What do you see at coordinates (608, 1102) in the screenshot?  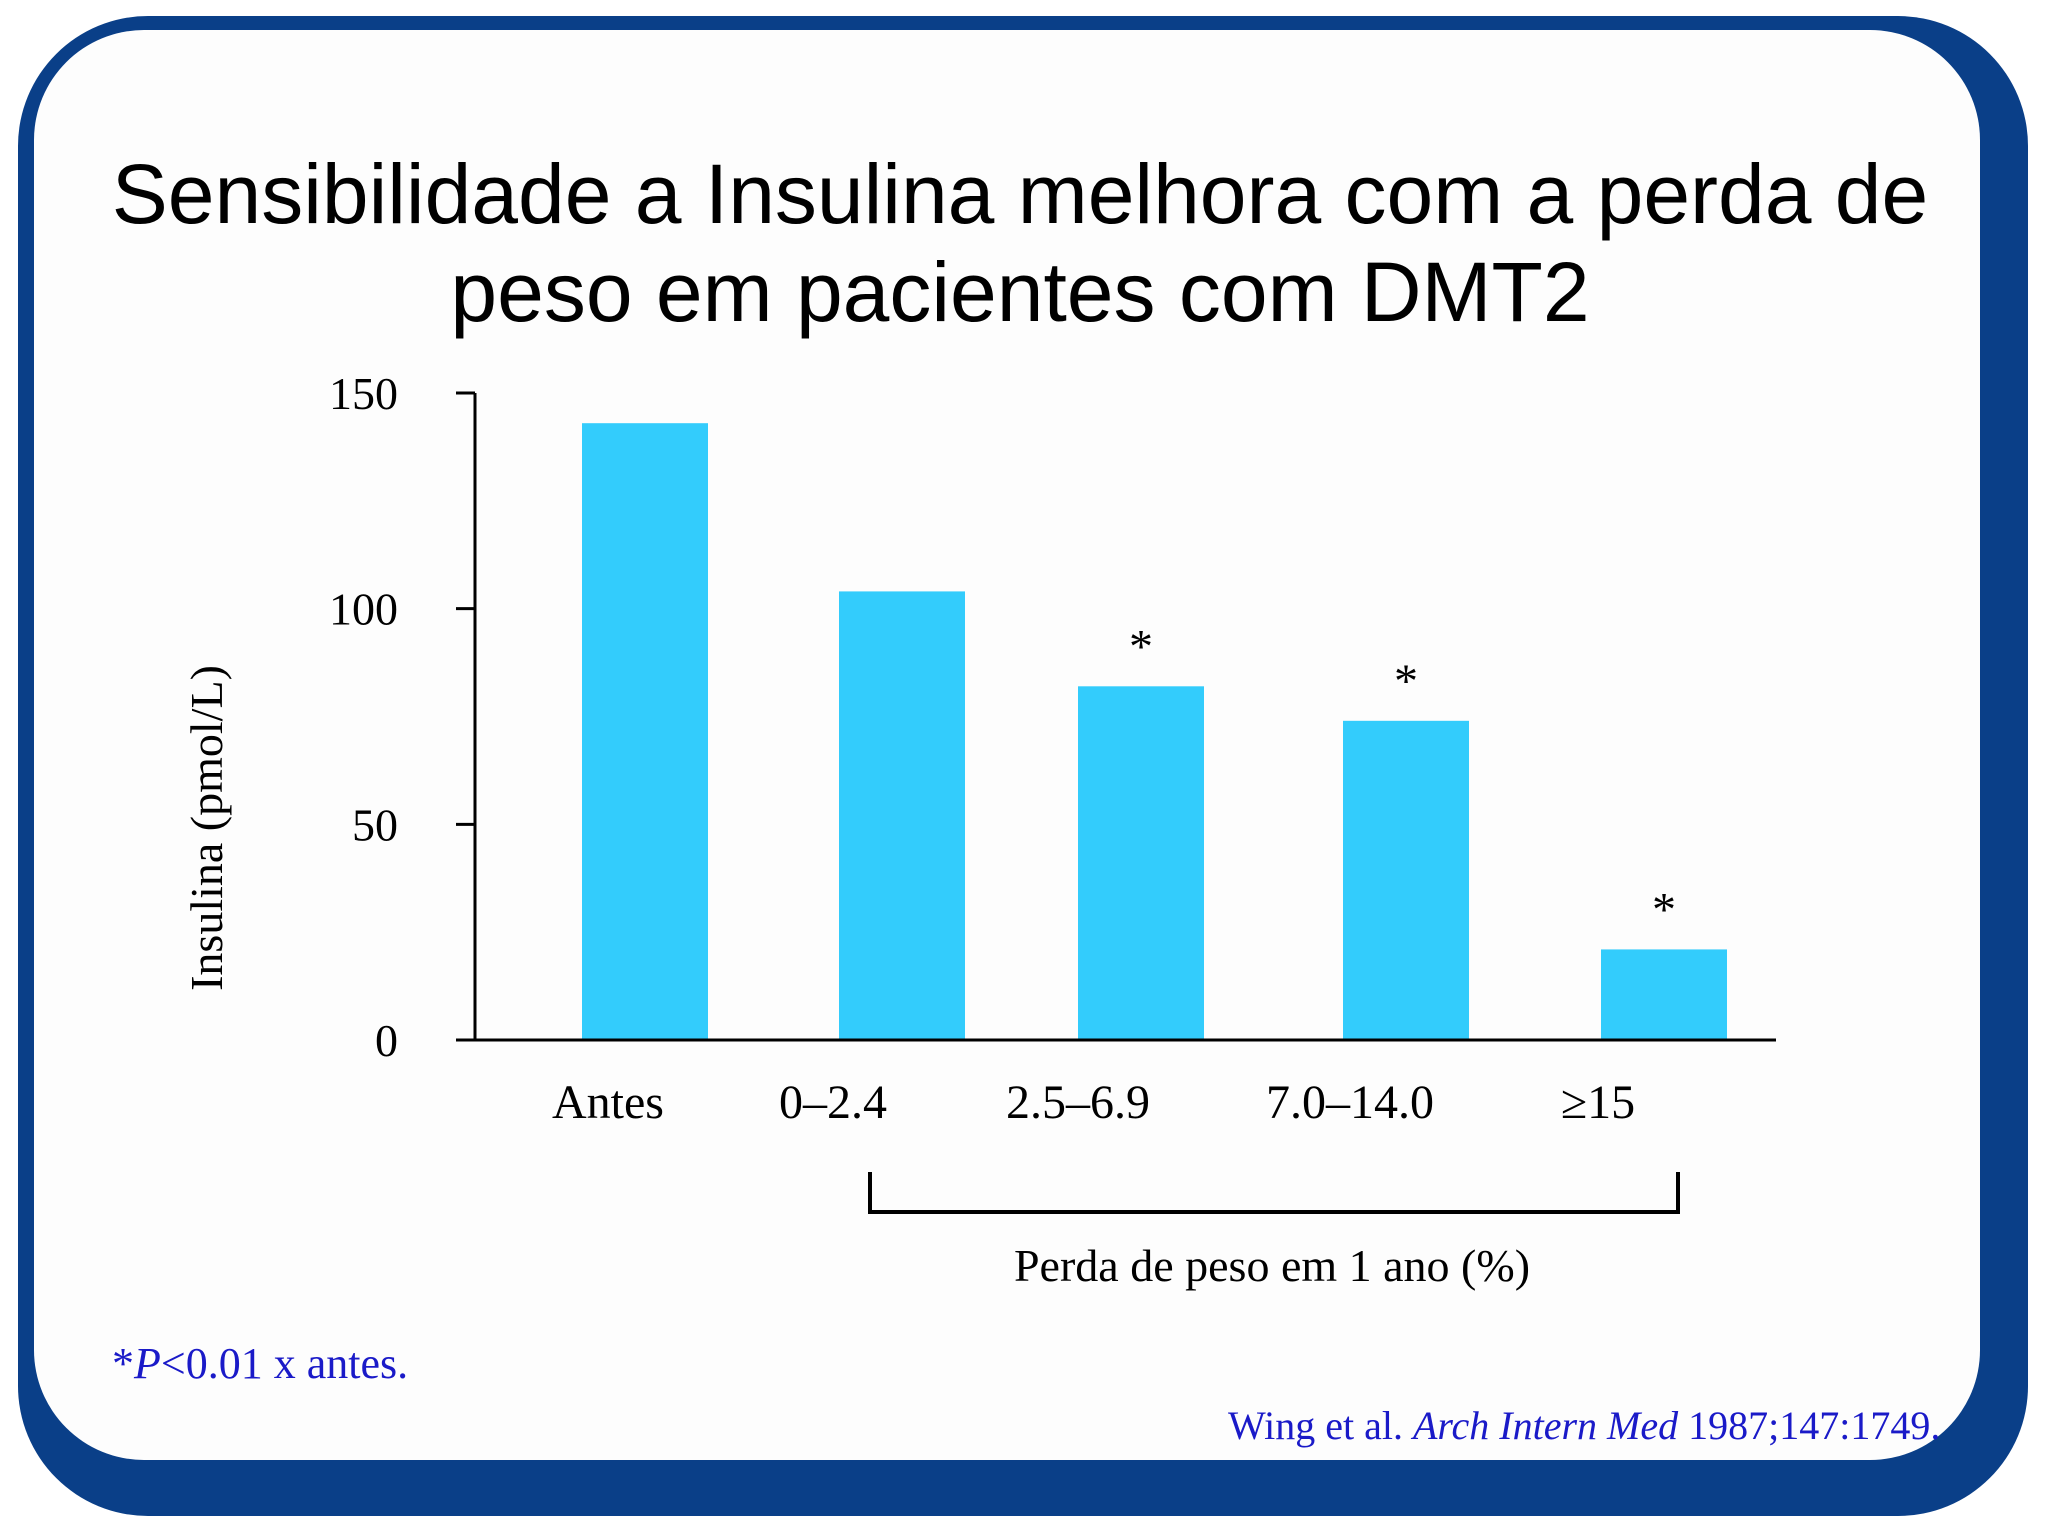 I see `x-tick-label-0: Antes` at bounding box center [608, 1102].